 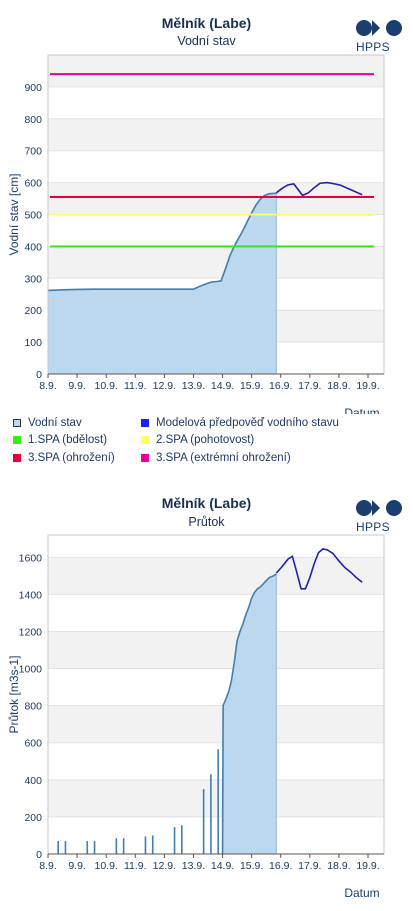 I want to click on y-tick-label: 1200, so click(x=31, y=632).